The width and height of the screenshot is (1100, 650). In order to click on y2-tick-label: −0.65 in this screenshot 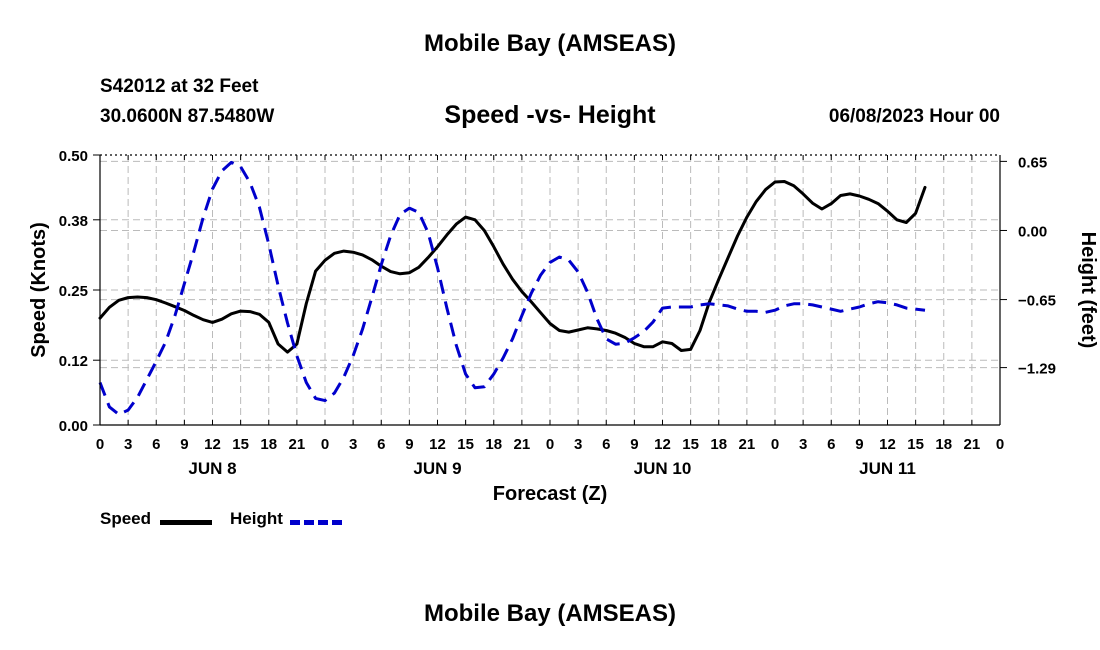, I will do `click(1037, 301)`.